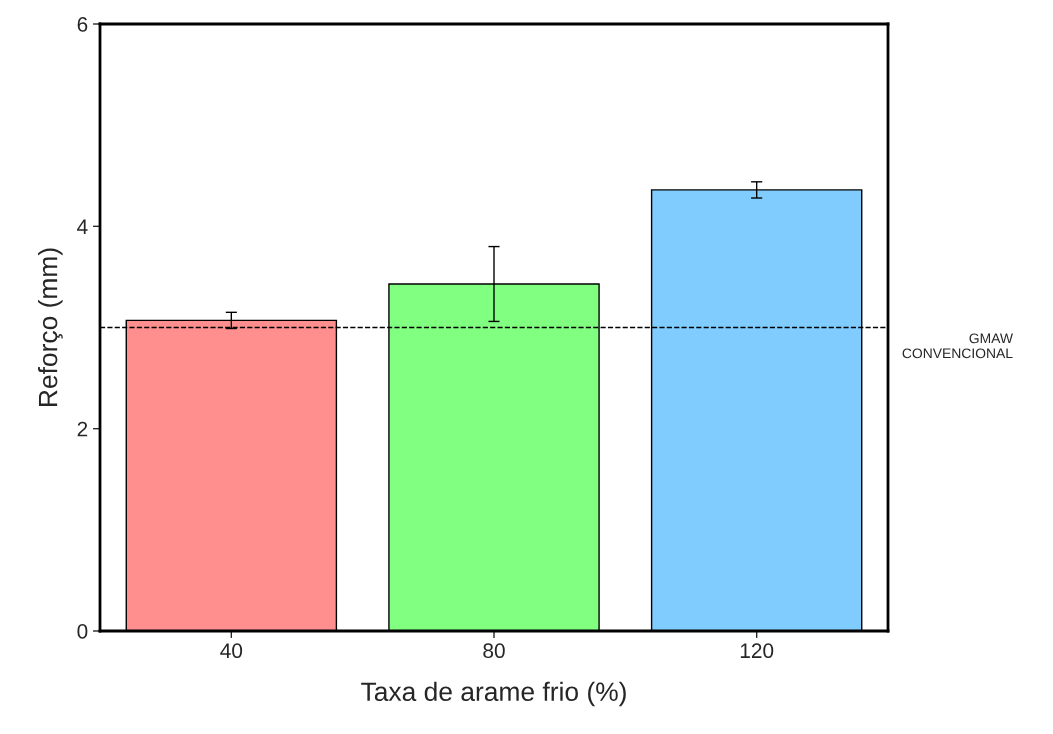 The height and width of the screenshot is (734, 1053). I want to click on y-tick-label: 0, so click(82, 631).